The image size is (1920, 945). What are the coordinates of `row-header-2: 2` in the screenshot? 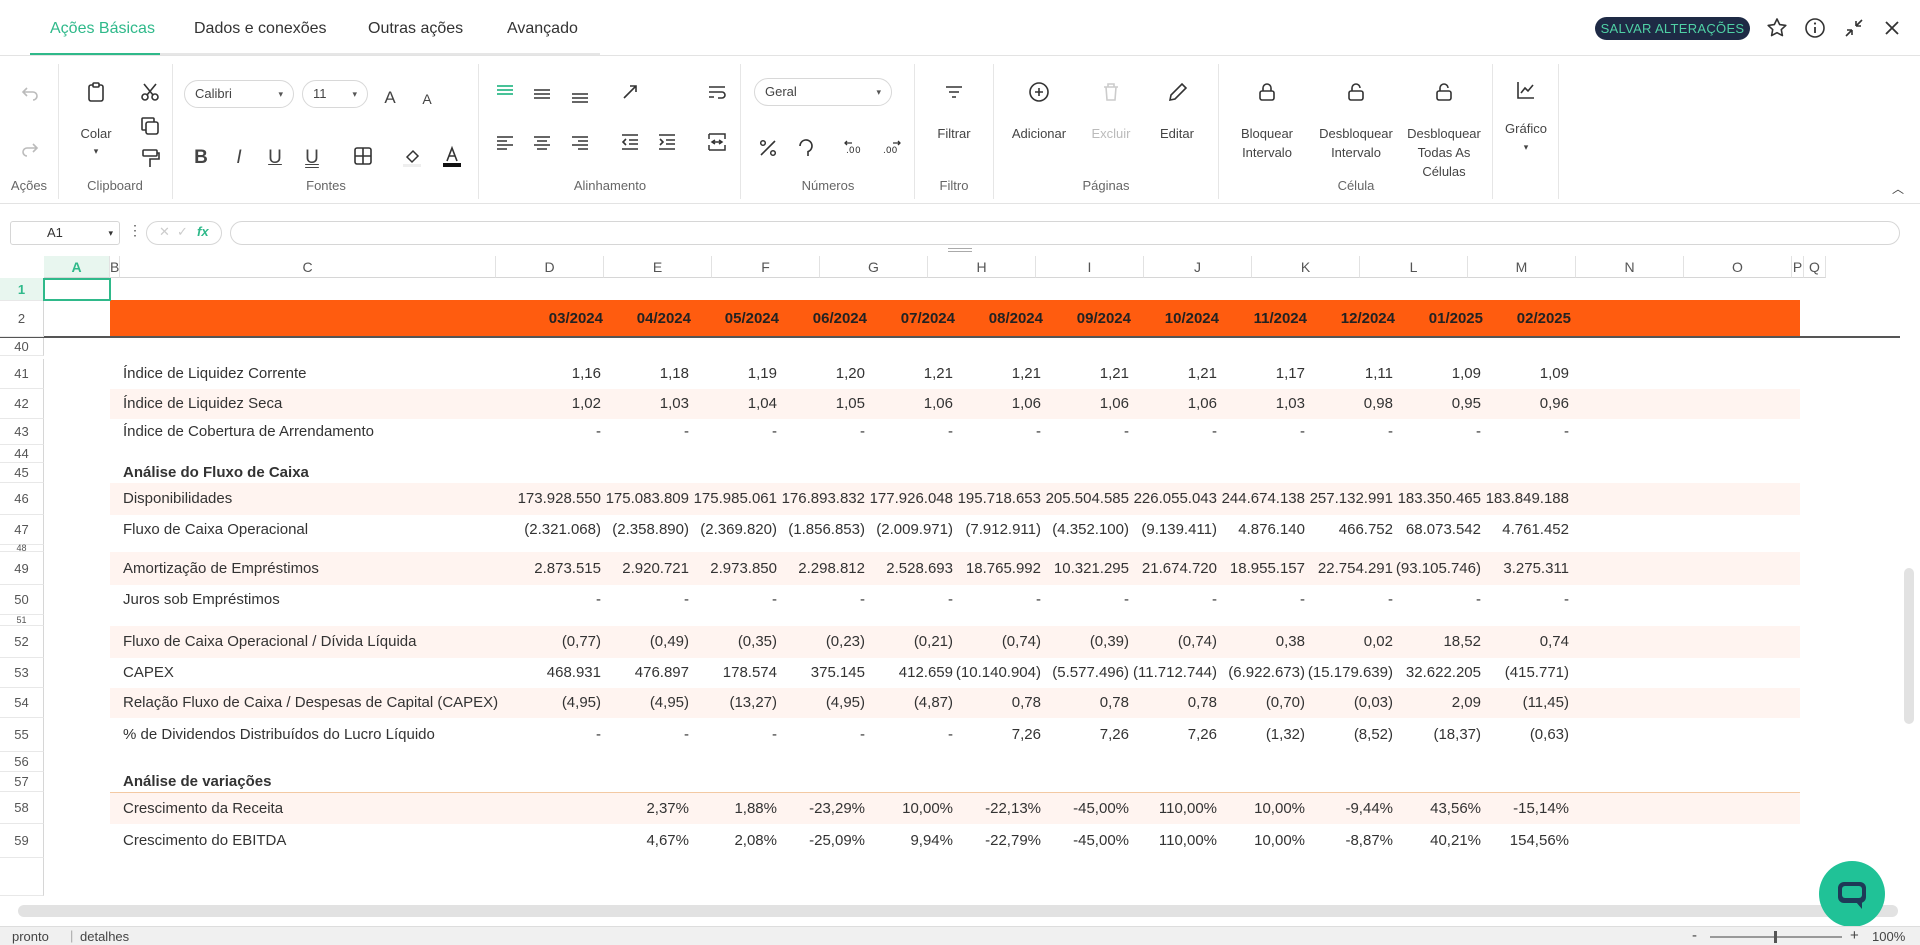 It's located at (22, 319).